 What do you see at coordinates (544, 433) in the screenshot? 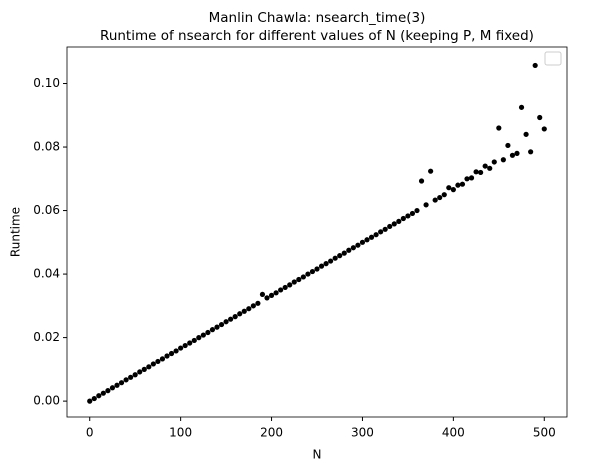
I see `x-tick-label: 500` at bounding box center [544, 433].